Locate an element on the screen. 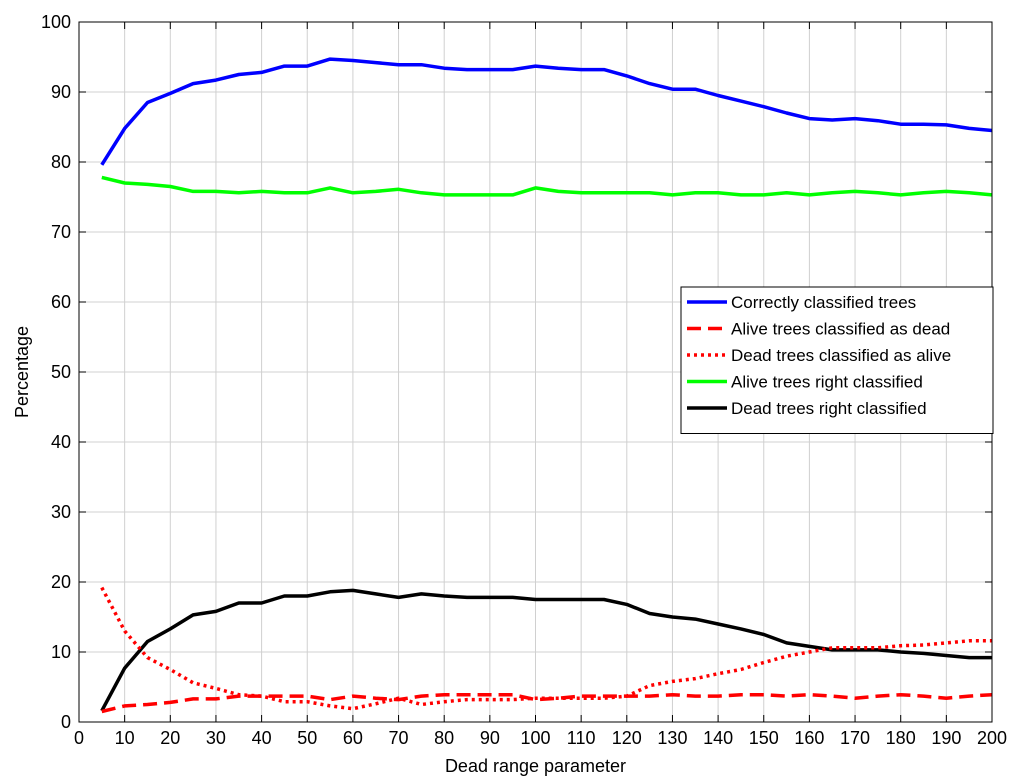 The image size is (1024, 782). x-axis-title: Dead range parameter is located at coordinates (535, 766).